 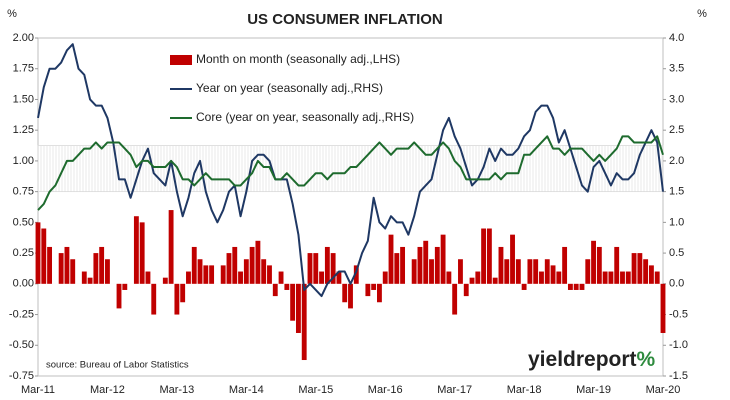 I want to click on logo-mark: %, so click(x=646, y=359).